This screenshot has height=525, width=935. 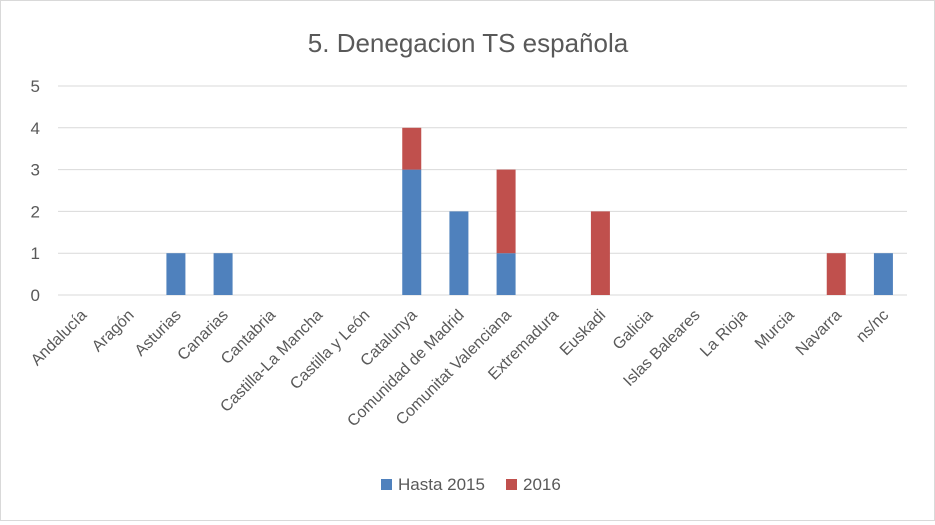 I want to click on x-tick-label: La Rioja, so click(x=724, y=334).